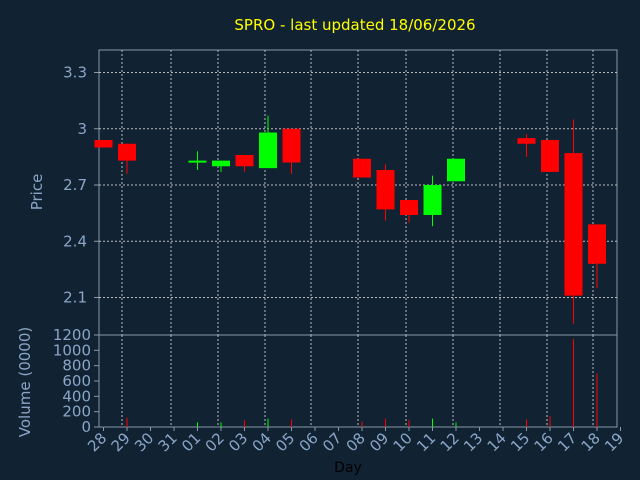 The width and height of the screenshot is (640, 480). Describe the element at coordinates (72, 350) in the screenshot. I see `volume-tick-label: 1000` at that location.